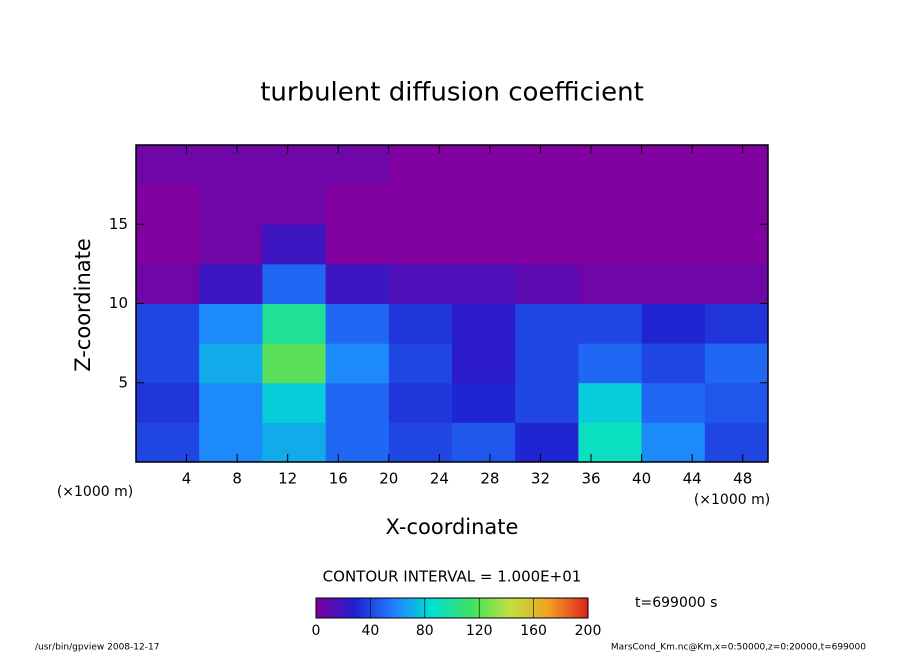  I want to click on contour-interval: CONTOUR INTERVAL = 1.000E+01, so click(452, 577).